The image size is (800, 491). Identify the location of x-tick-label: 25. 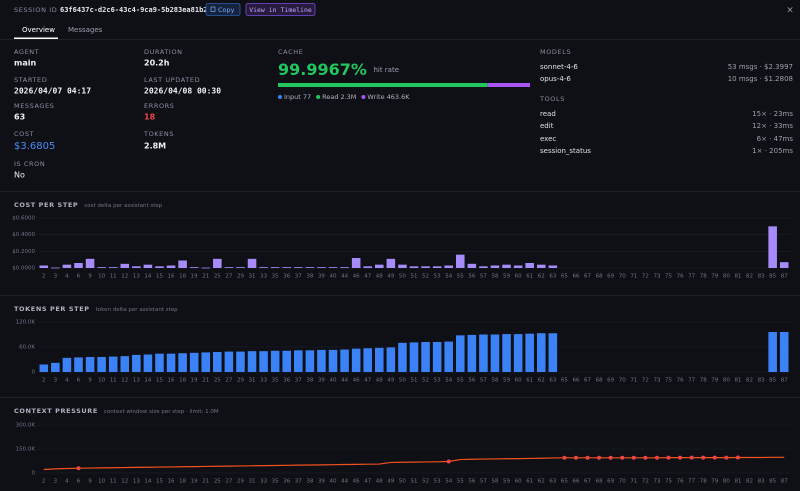
(217, 482).